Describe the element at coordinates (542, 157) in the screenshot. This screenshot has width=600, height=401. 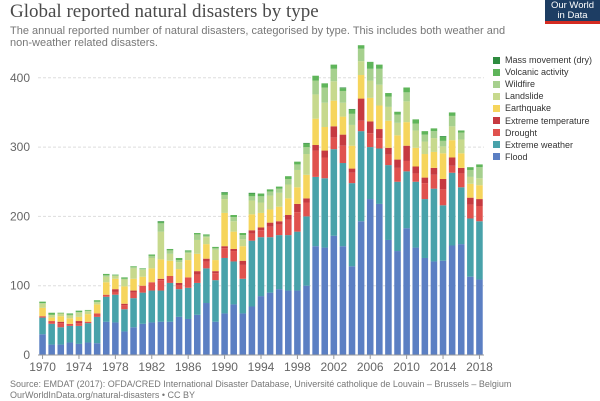
I see `legend-item: Flood` at that location.